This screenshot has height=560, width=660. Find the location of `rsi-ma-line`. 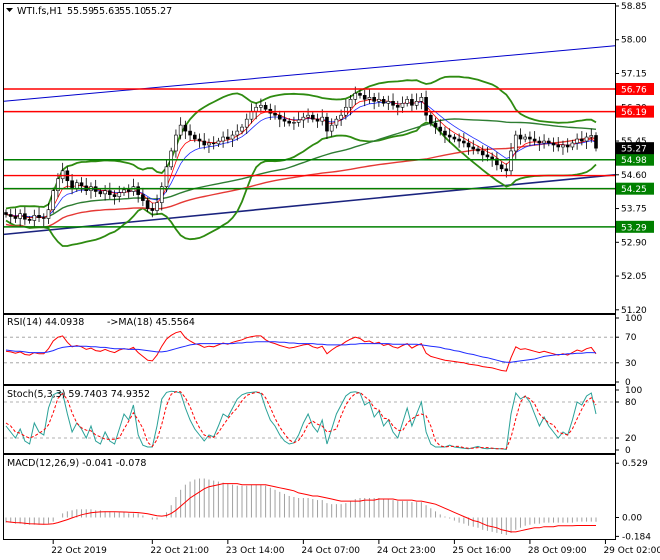

rsi-ma-line is located at coordinates (301, 352).